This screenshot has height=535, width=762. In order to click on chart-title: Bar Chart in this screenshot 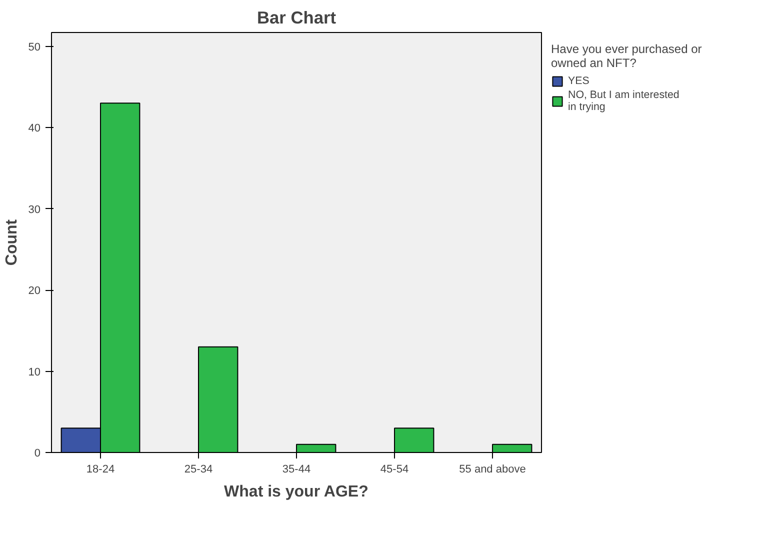, I will do `click(296, 18)`.